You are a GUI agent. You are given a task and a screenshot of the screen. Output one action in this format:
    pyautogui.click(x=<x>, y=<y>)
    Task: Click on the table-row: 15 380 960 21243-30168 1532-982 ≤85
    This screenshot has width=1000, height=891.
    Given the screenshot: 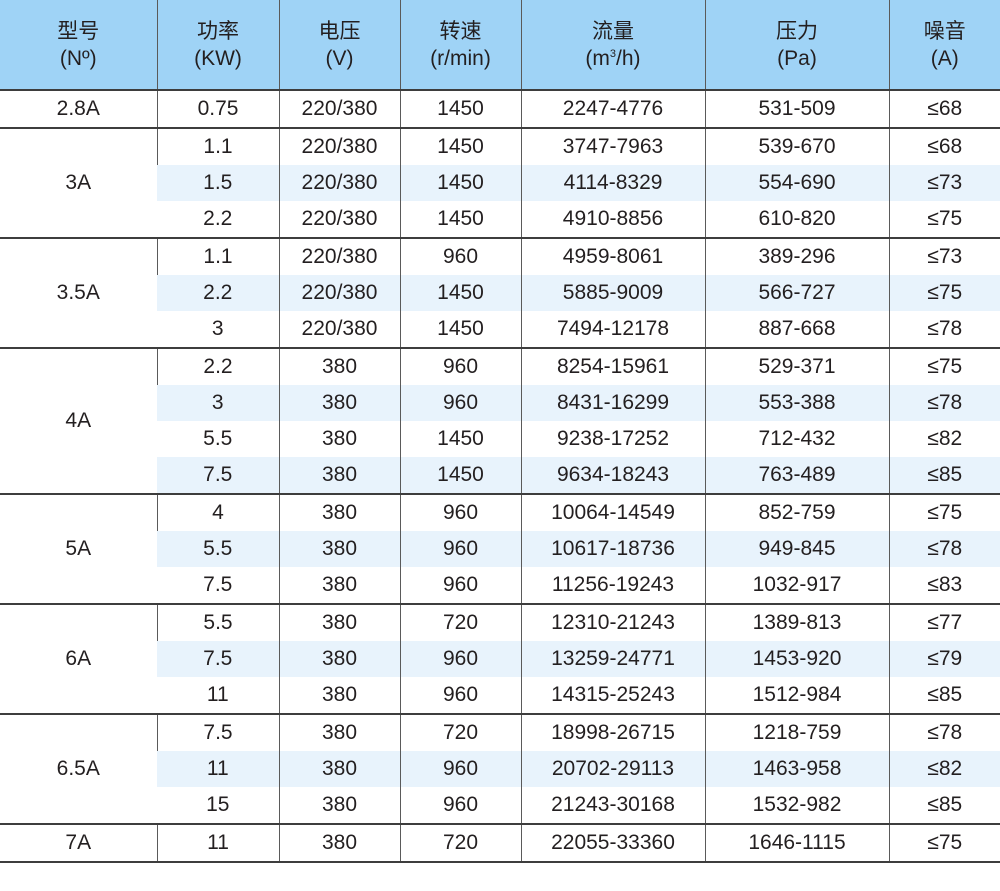 What is the action you would take?
    pyautogui.click(x=500, y=805)
    